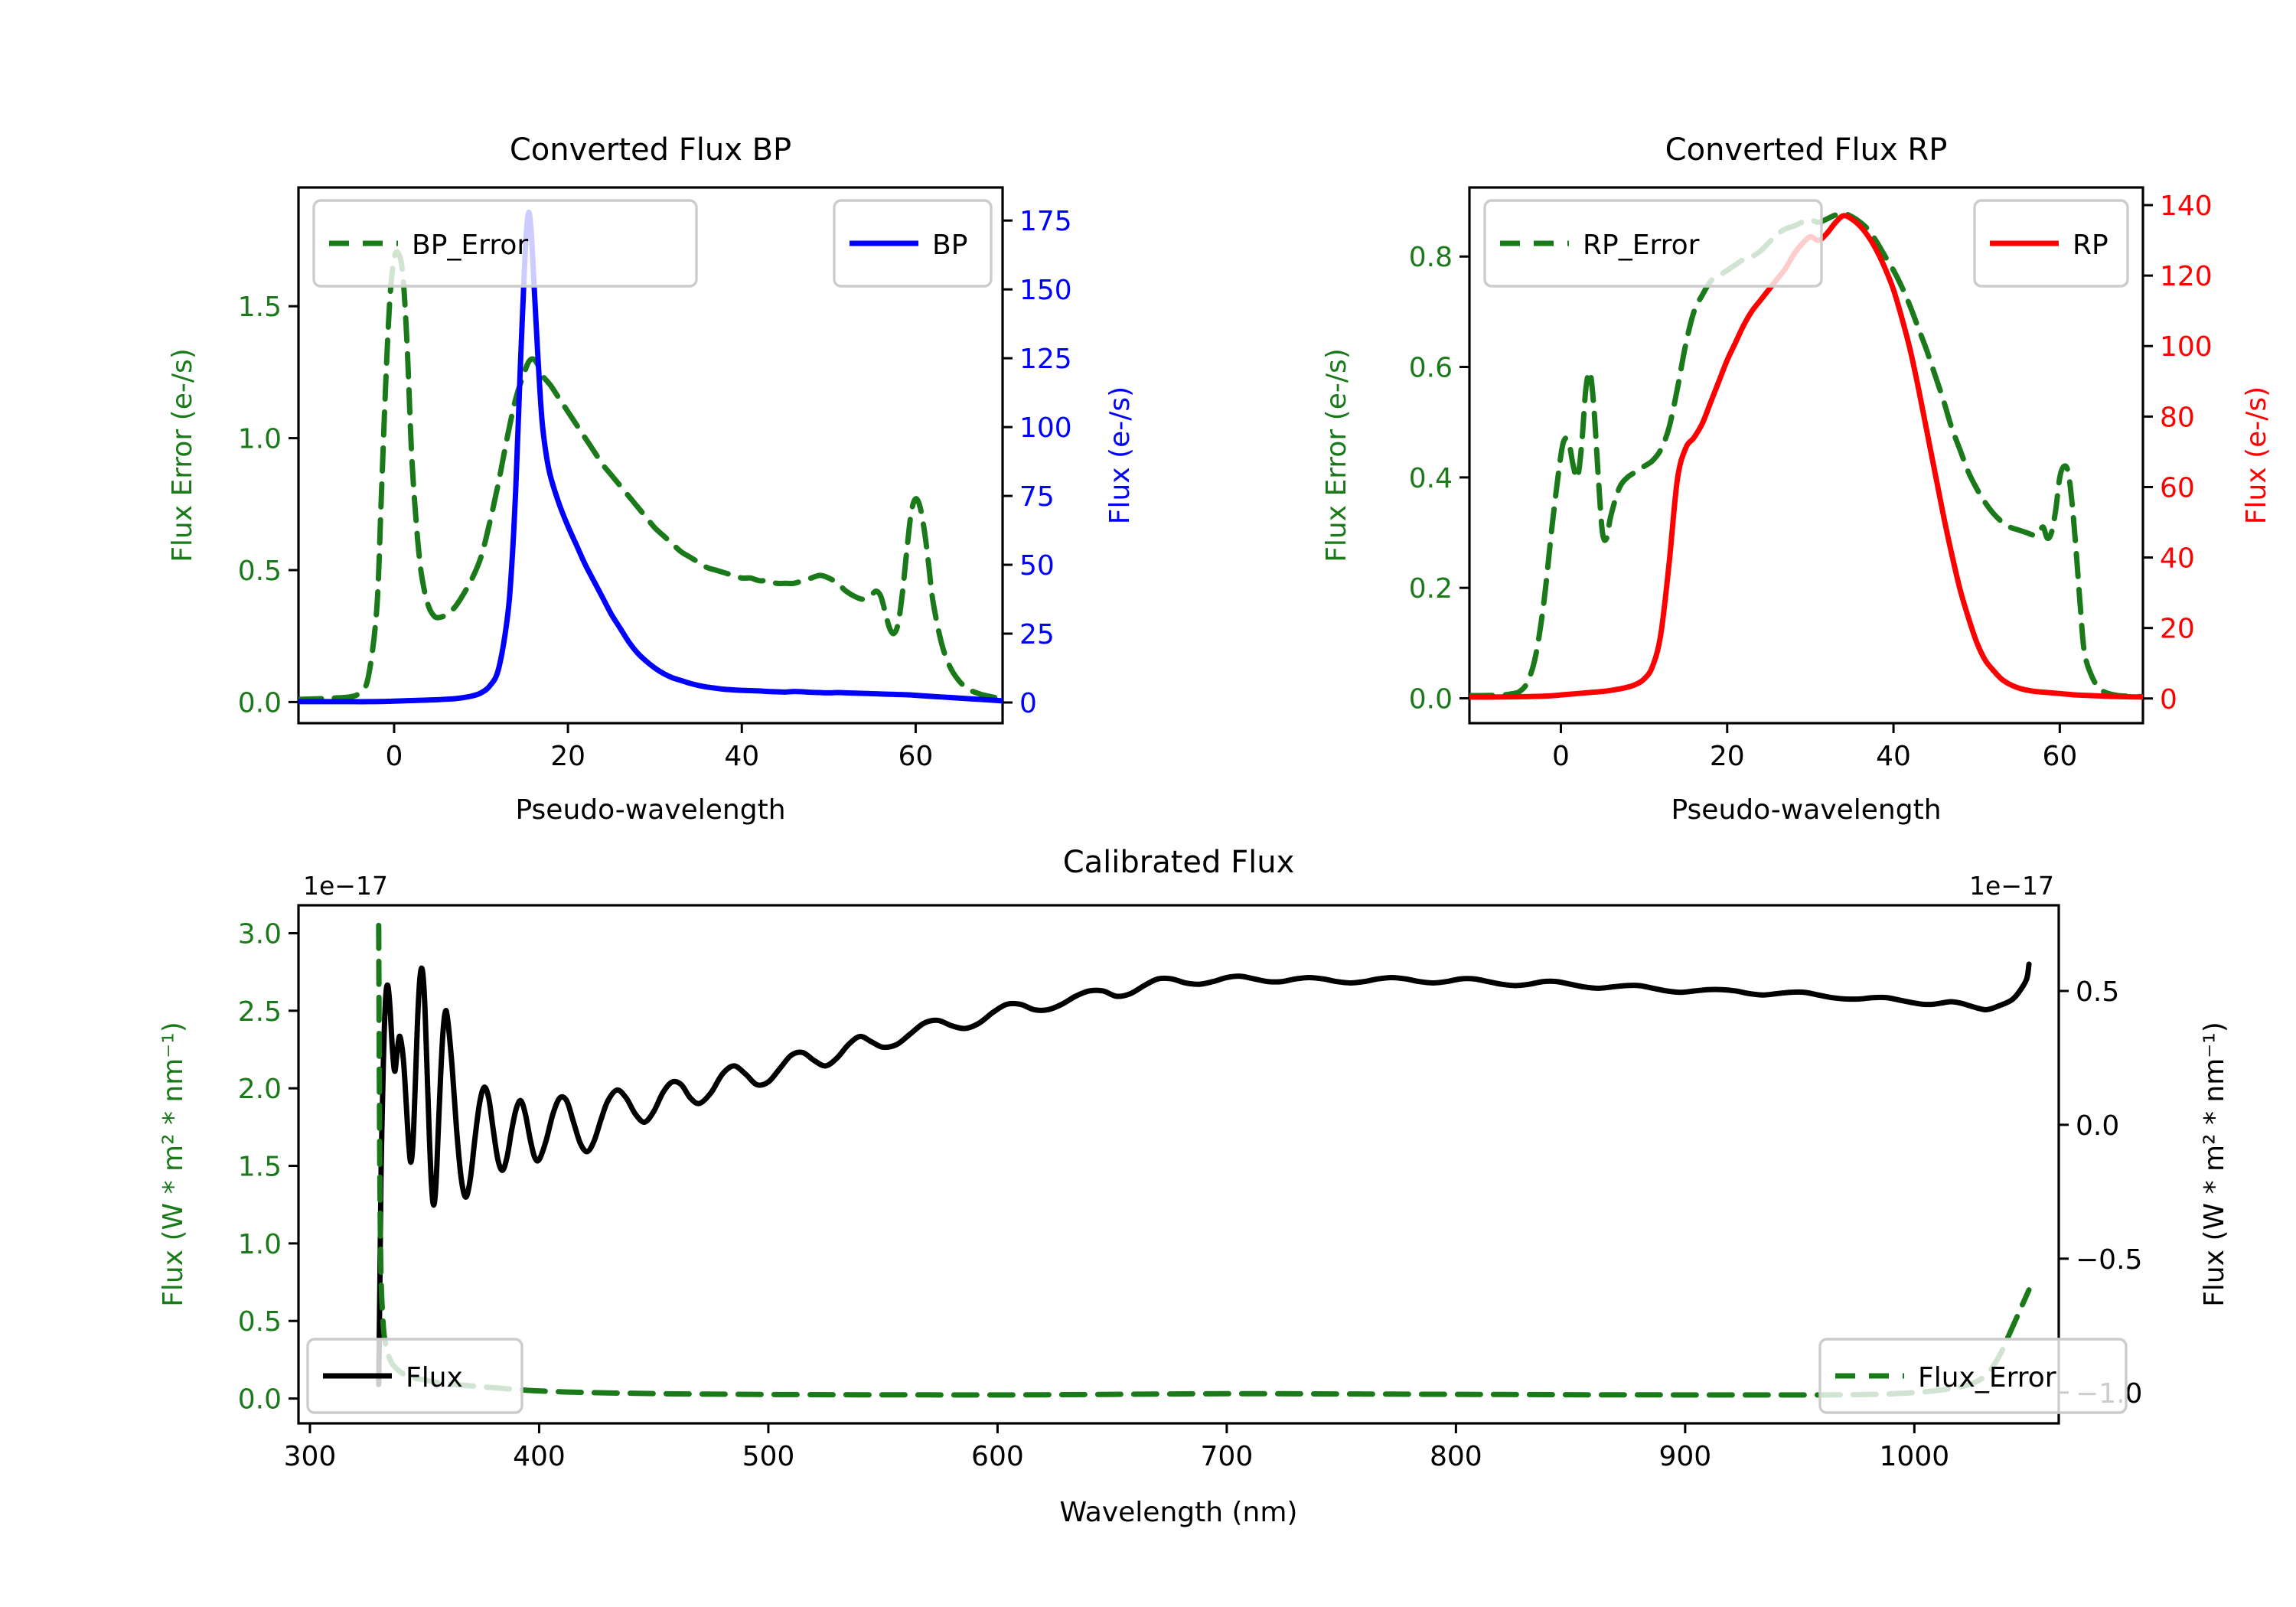  I want to click on y-left-offset-text: 1e−17, so click(345, 886).